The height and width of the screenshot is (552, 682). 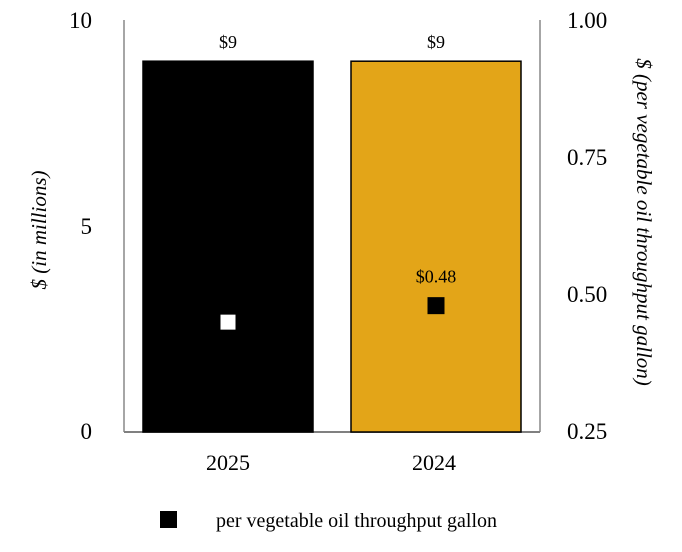 I want to click on left-tick-5: 5, so click(x=87, y=226).